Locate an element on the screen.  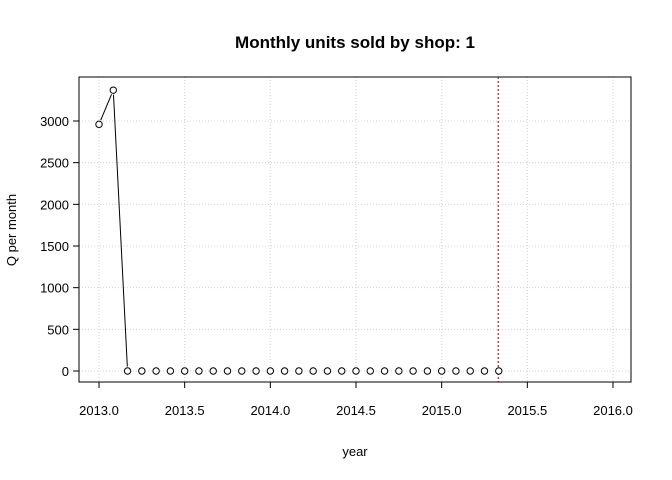
chart-title: Monthly units sold by shop: 1 is located at coordinates (355, 42).